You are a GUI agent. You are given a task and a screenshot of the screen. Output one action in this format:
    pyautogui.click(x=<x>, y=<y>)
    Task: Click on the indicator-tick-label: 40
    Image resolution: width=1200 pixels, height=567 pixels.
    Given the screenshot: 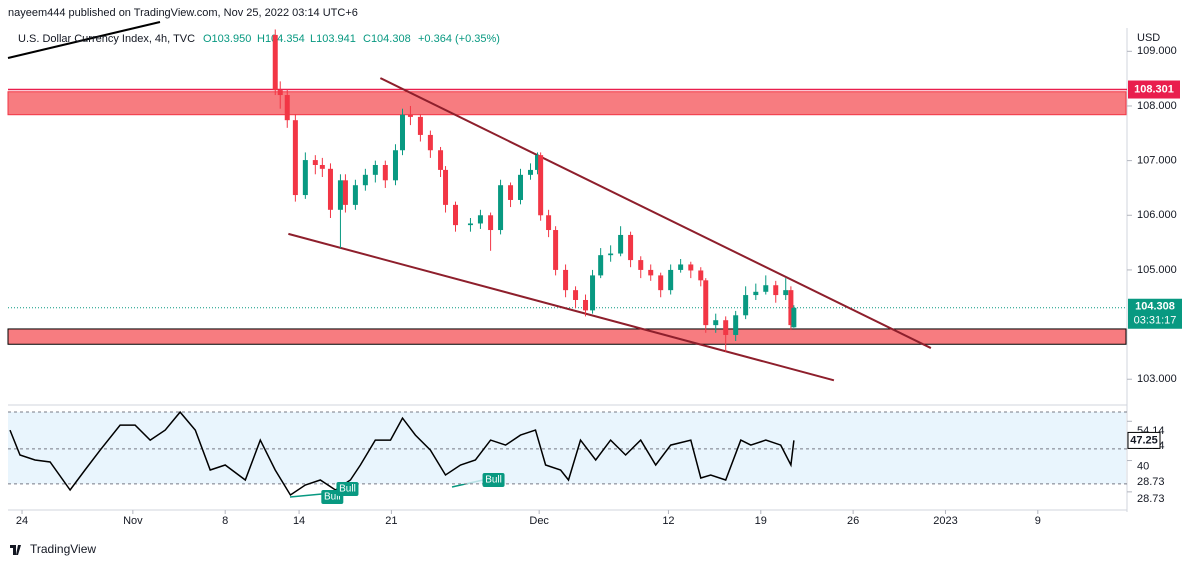 What is the action you would take?
    pyautogui.click(x=1143, y=466)
    